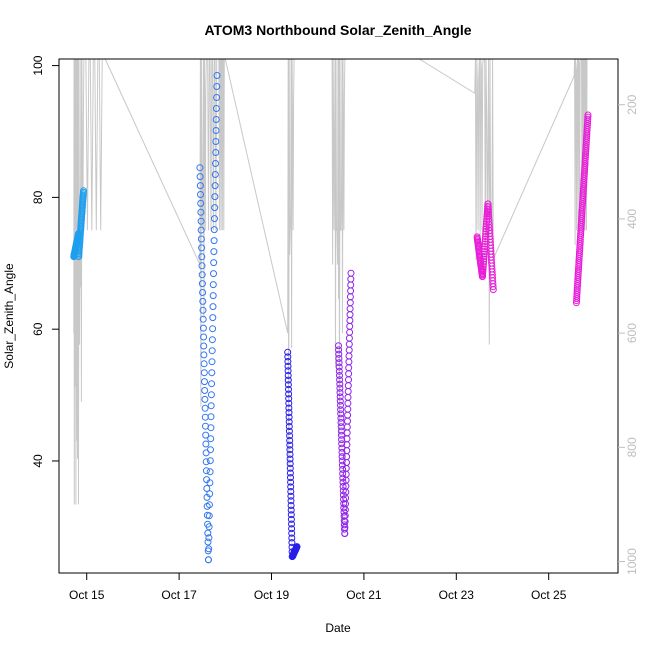 The height and width of the screenshot is (650, 650). What do you see at coordinates (632, 561) in the screenshot?
I see `secondary-y-tick-label: 1000` at bounding box center [632, 561].